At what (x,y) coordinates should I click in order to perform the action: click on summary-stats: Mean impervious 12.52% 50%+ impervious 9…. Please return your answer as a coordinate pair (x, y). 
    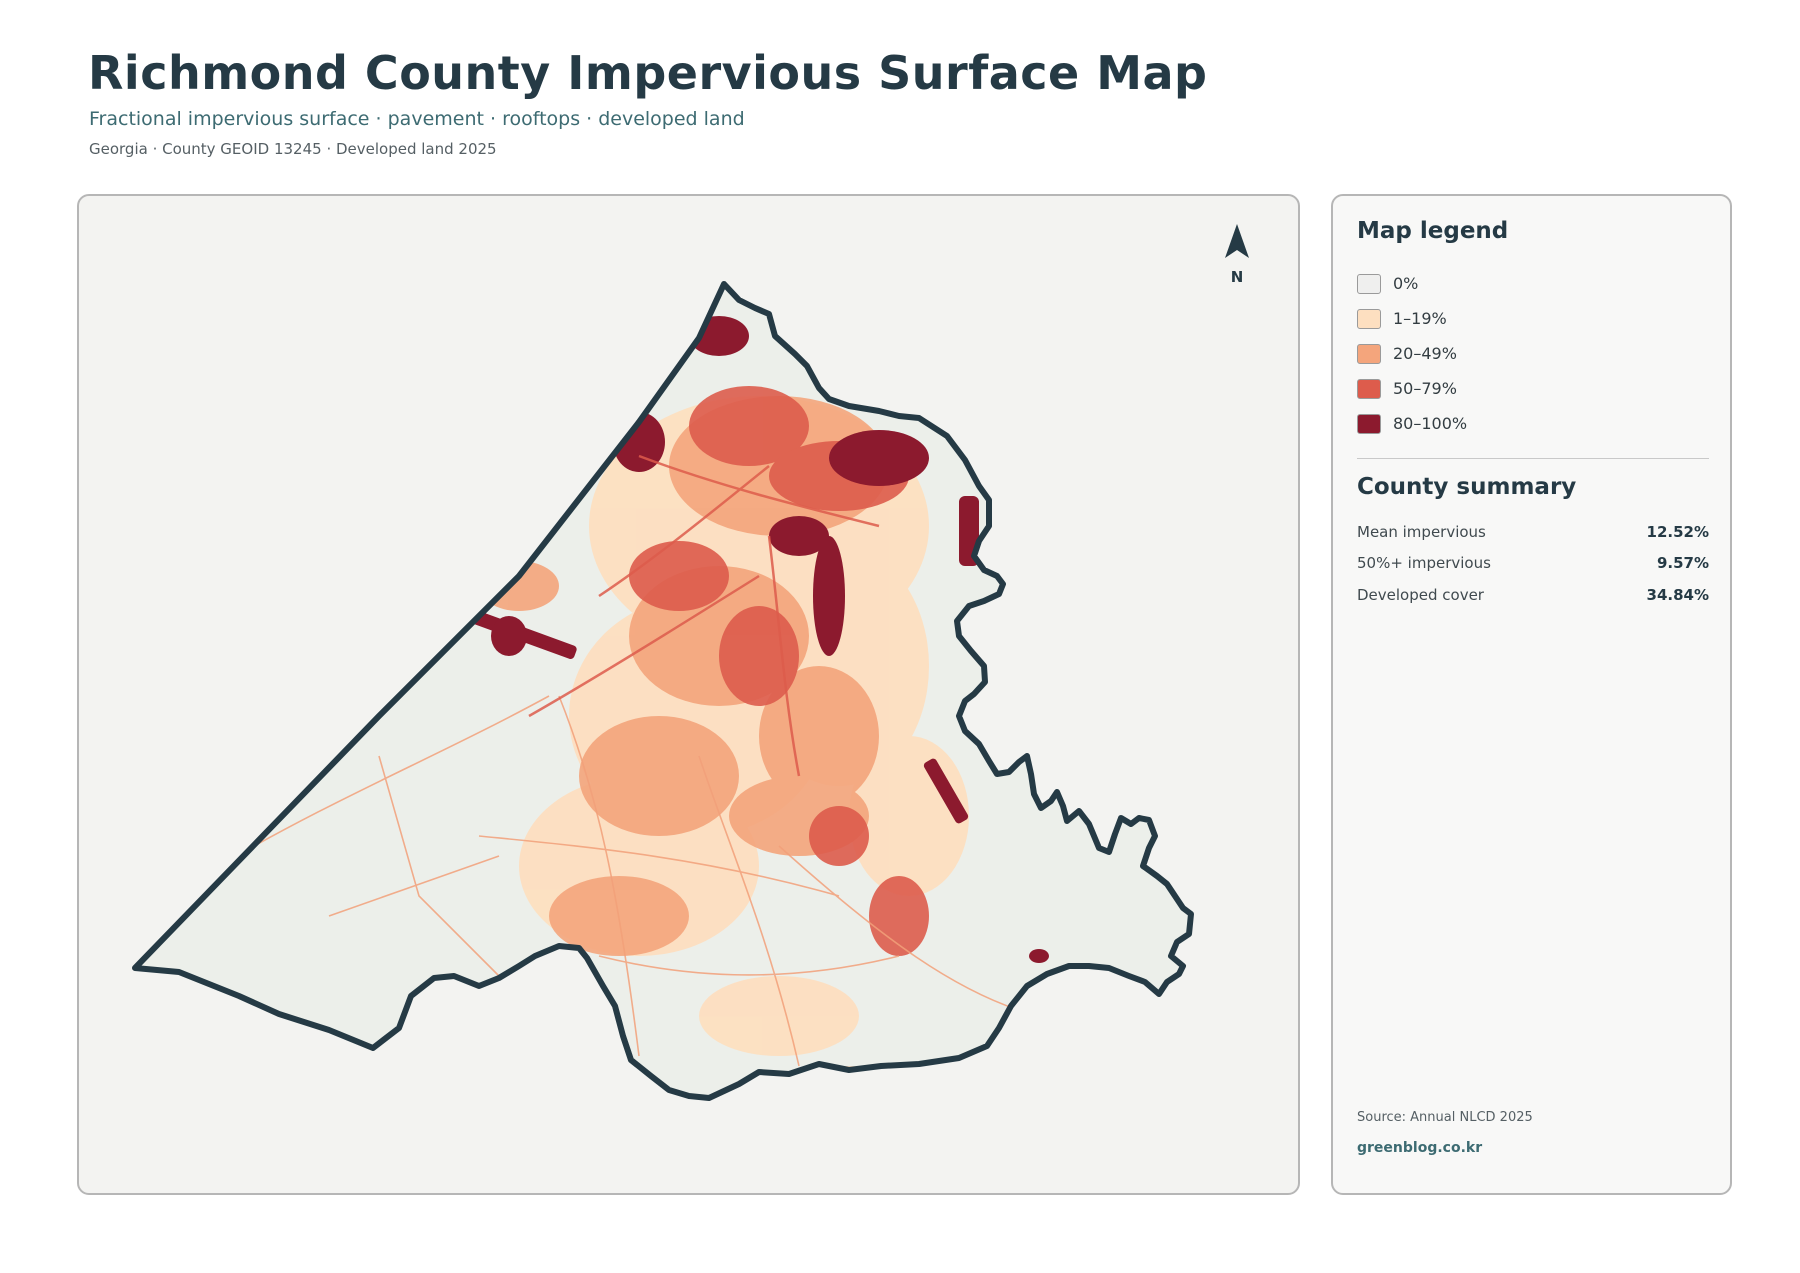
    Looking at the image, I should click on (1533, 563).